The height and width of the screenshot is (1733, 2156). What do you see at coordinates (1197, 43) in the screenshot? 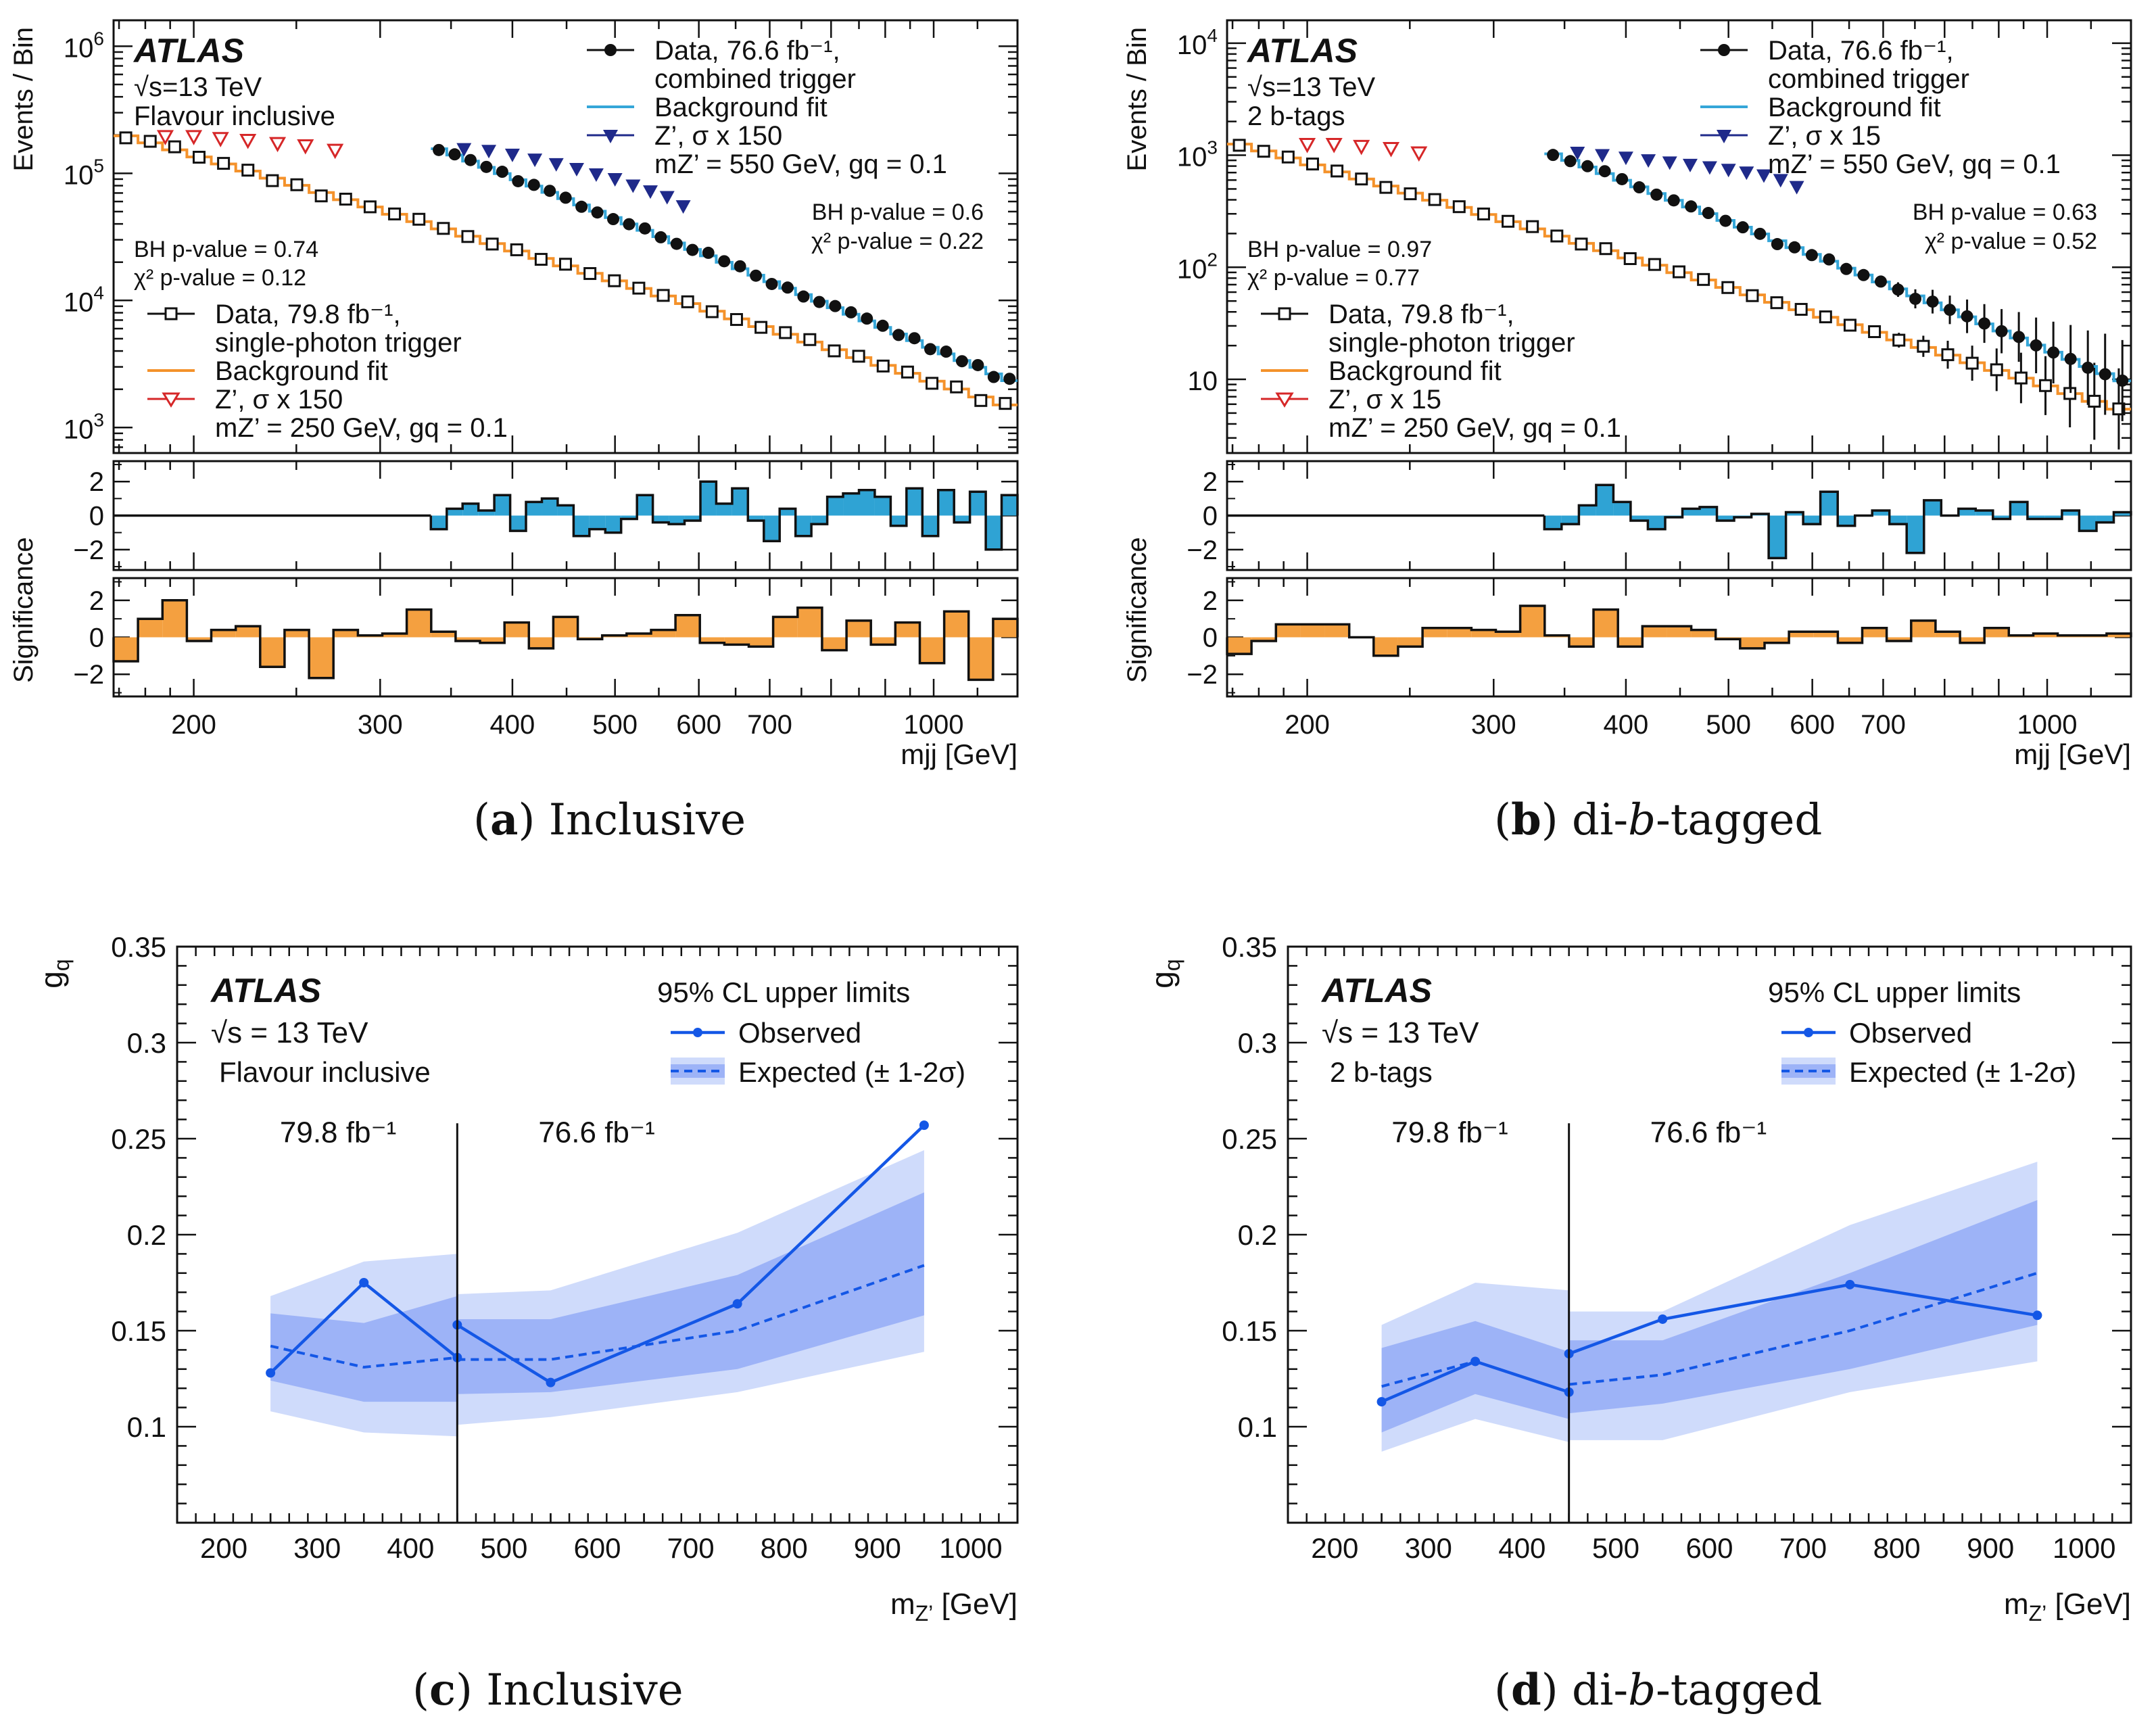
I see `y-tick-label: 10⁴` at bounding box center [1197, 43].